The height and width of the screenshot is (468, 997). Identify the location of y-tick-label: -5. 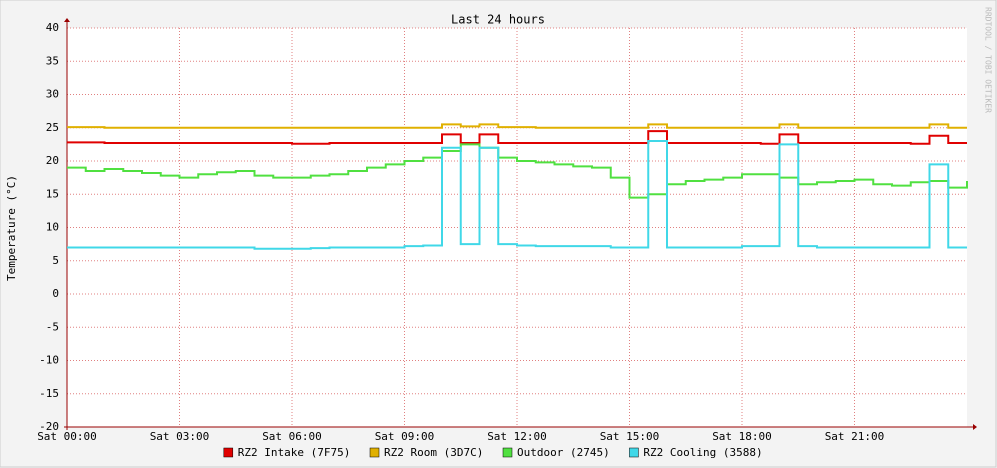
(52, 326).